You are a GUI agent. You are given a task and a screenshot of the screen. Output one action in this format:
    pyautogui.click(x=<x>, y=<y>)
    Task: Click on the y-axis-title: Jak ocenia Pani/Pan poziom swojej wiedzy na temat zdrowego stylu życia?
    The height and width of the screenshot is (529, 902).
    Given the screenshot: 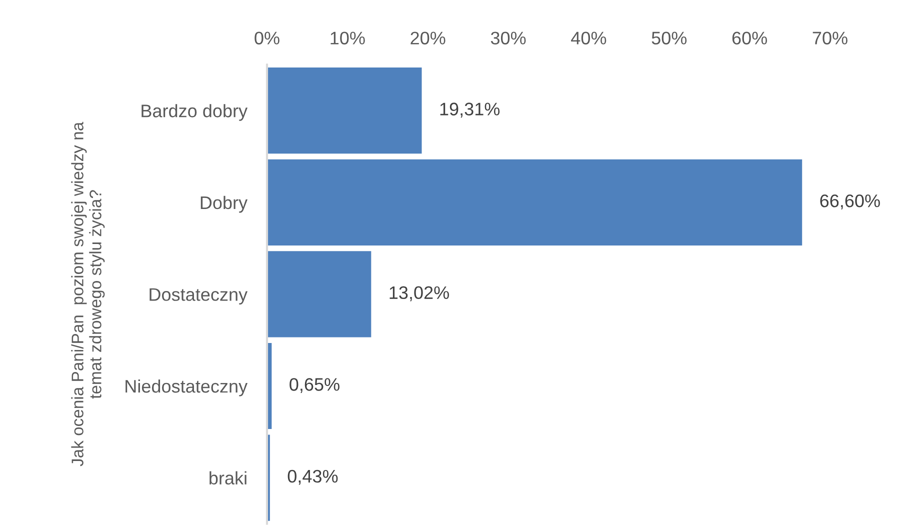 What is the action you would take?
    pyautogui.click(x=88, y=294)
    